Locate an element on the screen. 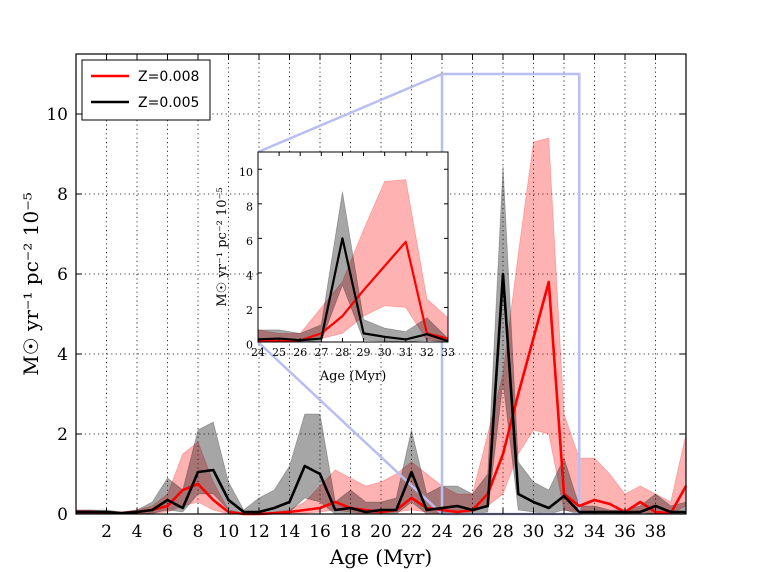 Image resolution: width=763 pixels, height=572 pixels. legend: Z=0.008 Z=0.005 is located at coordinates (146, 90).